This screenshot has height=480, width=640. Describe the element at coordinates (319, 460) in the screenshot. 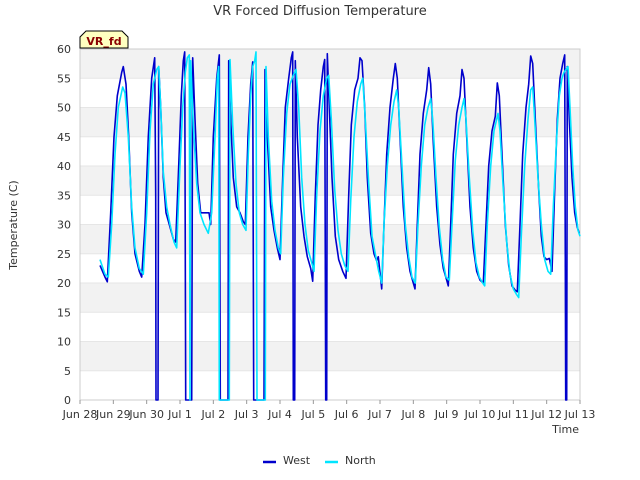

I see `legend: West North` at that location.